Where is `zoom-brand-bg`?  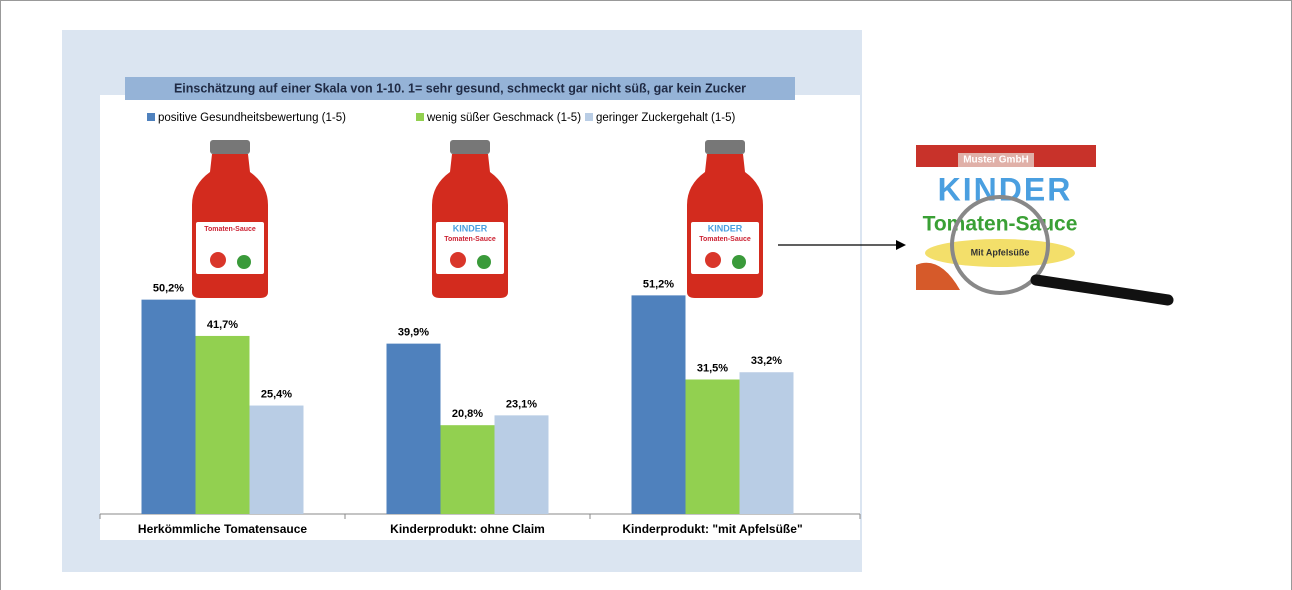 zoom-brand-bg is located at coordinates (996, 160).